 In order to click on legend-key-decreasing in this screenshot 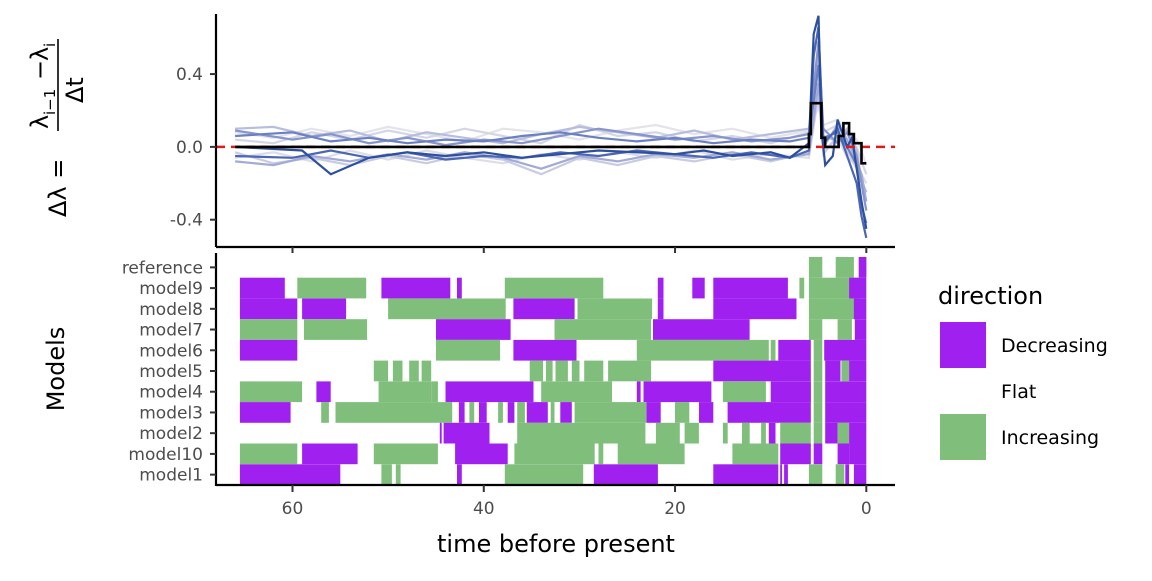, I will do `click(963, 345)`.